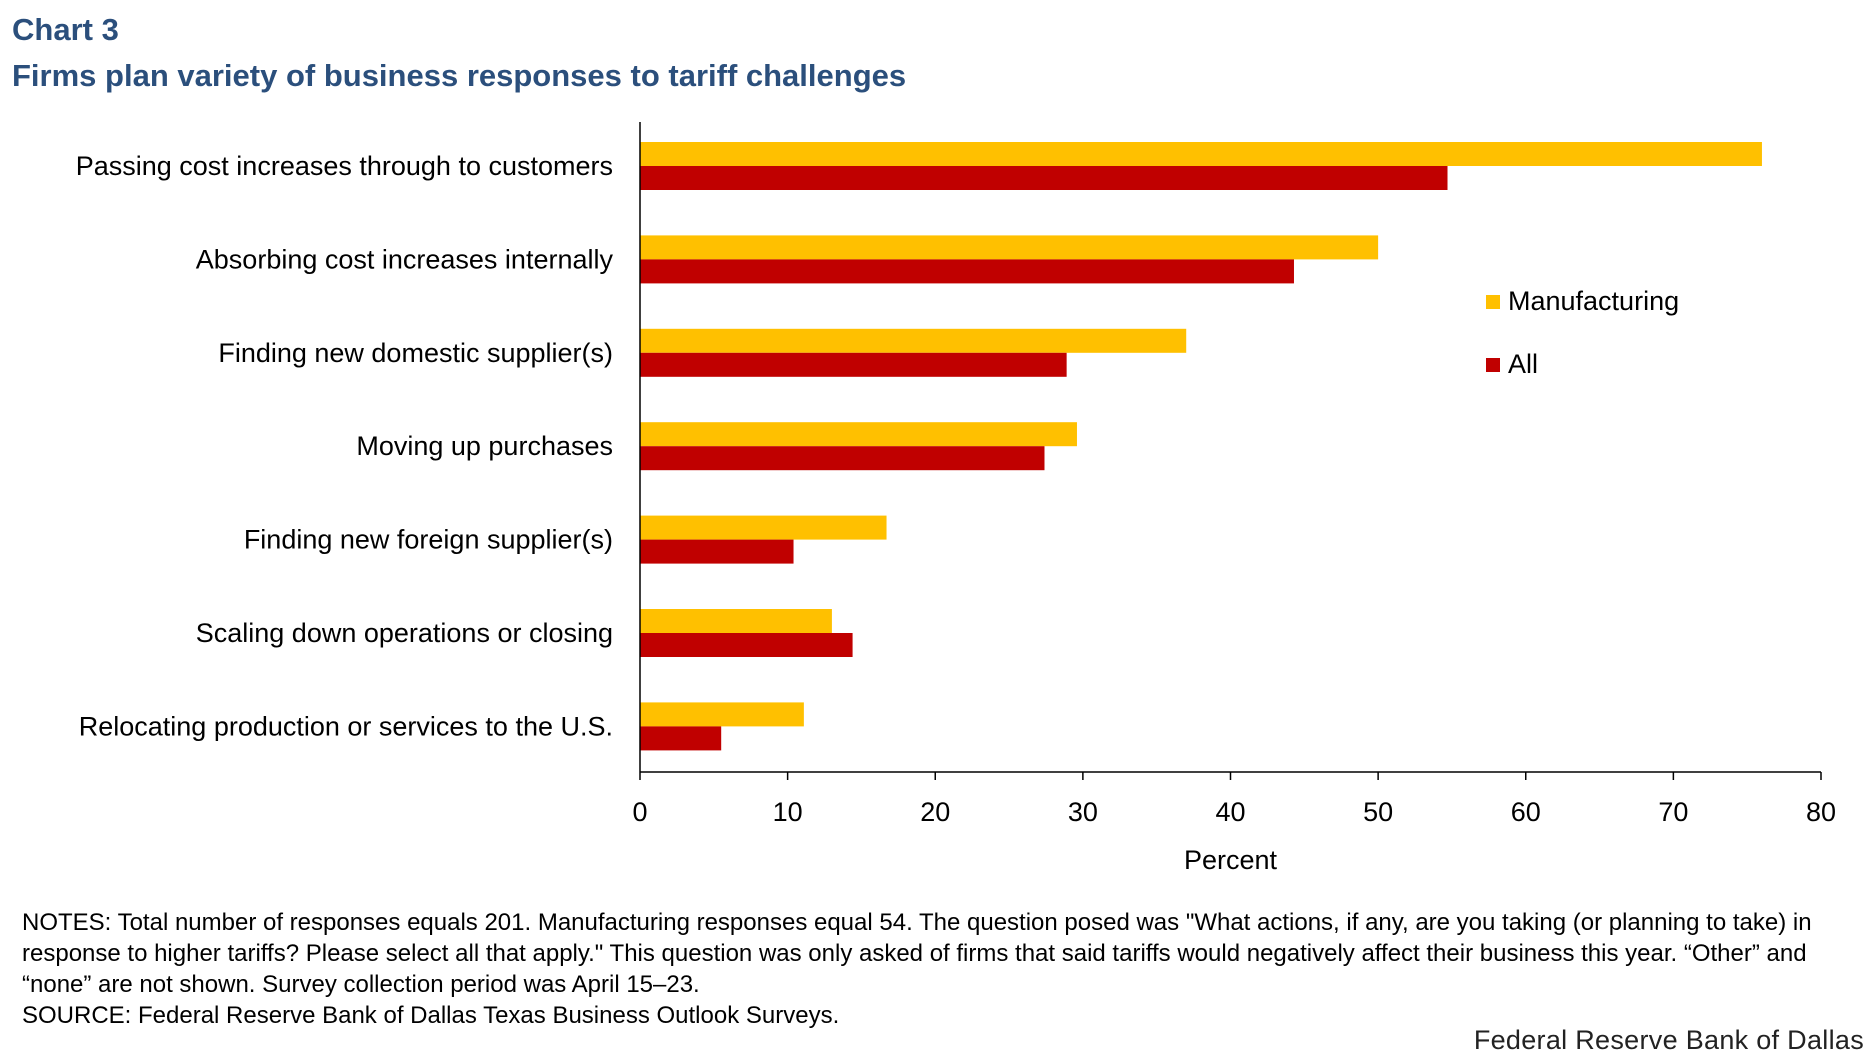  Describe the element at coordinates (428, 540) in the screenshot. I see `category-label: Finding new foreign supplier(s)` at that location.